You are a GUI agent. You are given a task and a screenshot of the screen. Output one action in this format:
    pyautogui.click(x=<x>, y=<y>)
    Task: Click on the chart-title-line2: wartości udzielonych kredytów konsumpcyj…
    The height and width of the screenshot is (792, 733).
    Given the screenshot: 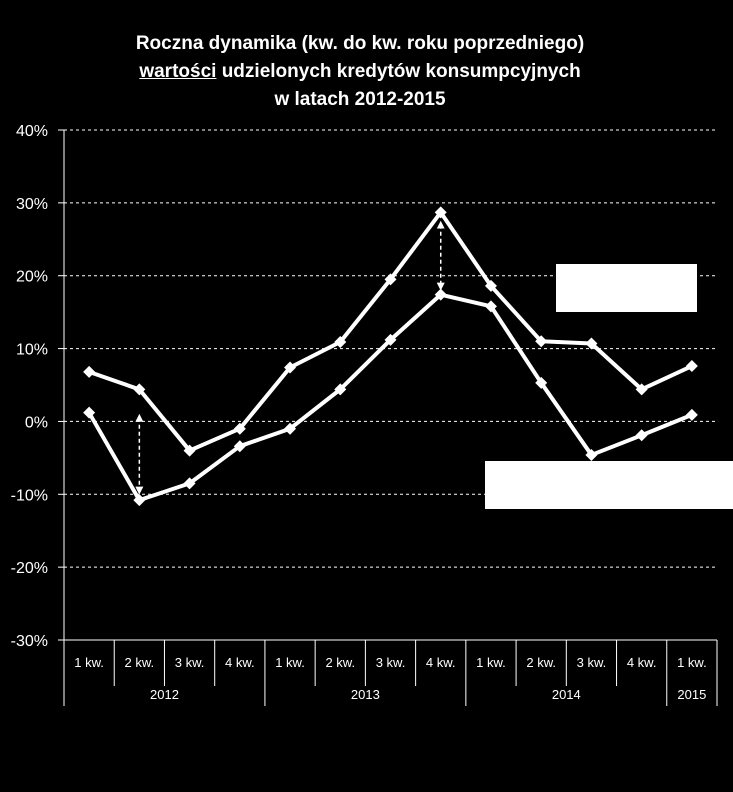 What is the action you would take?
    pyautogui.click(x=360, y=72)
    